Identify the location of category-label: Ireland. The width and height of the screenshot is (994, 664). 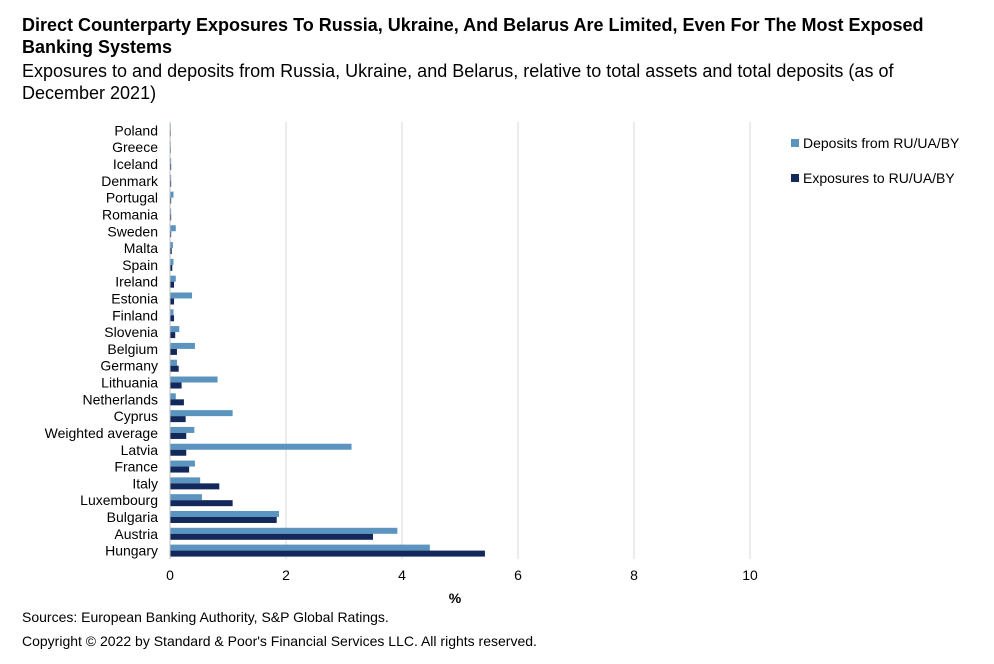
(136, 282).